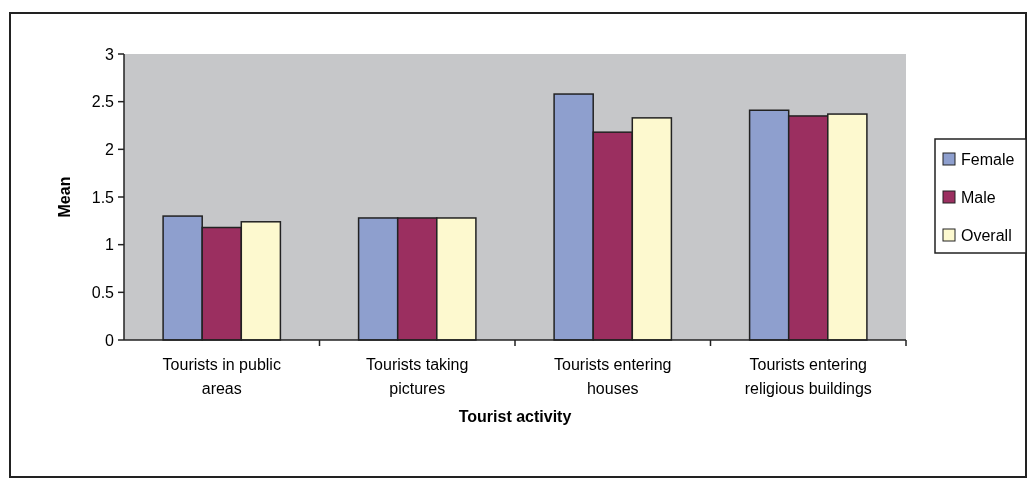 This screenshot has width=1028, height=479. Describe the element at coordinates (808, 376) in the screenshot. I see `x-tick-label: Tourists entering religious buildings` at that location.